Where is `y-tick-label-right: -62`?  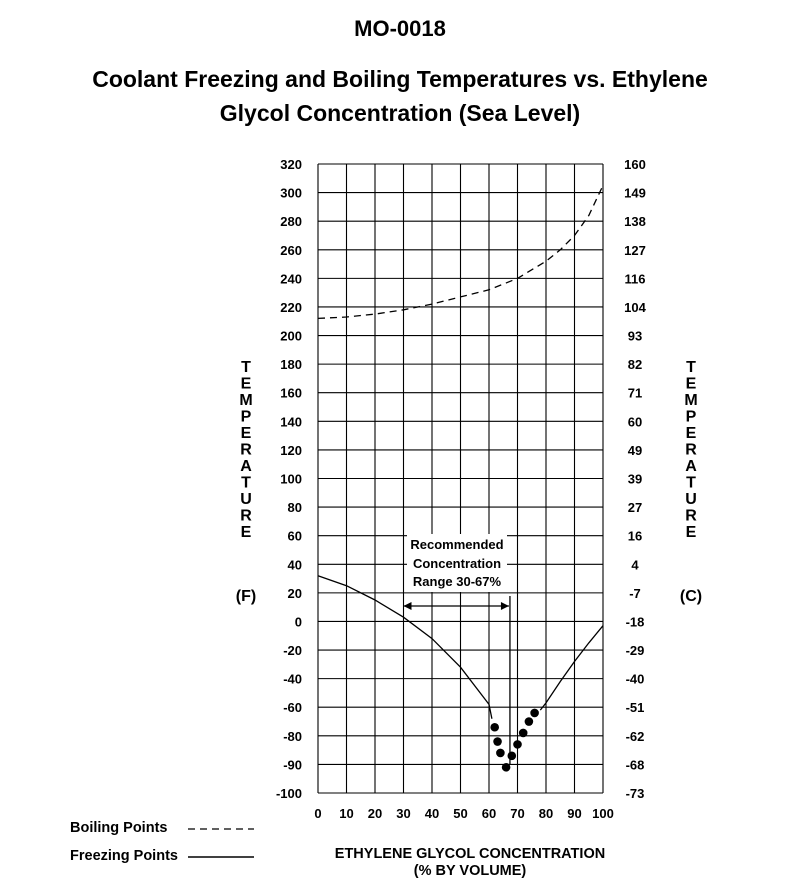 y-tick-label-right: -62 is located at coordinates (635, 736).